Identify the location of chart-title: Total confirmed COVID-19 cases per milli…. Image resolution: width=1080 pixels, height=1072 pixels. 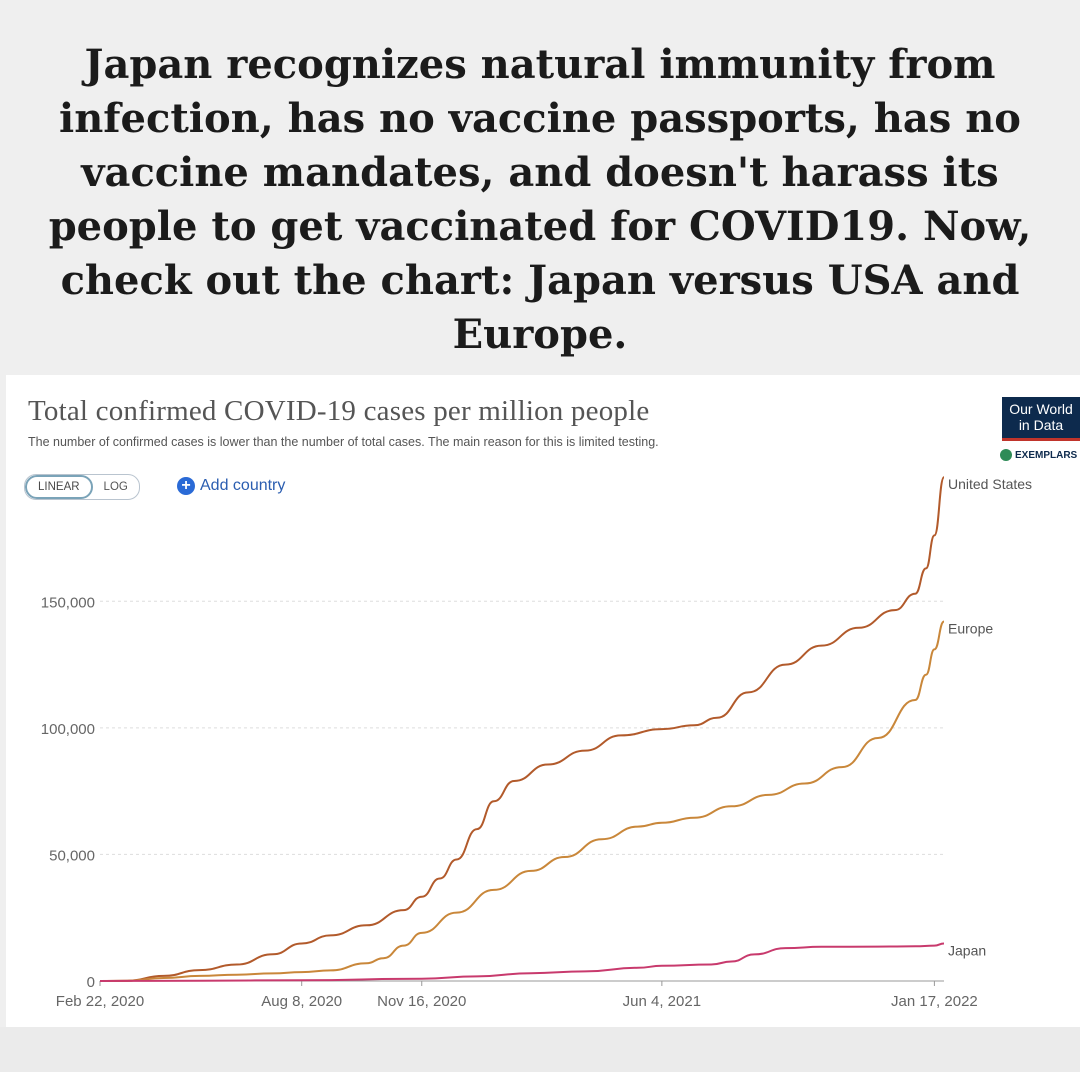
(339, 411).